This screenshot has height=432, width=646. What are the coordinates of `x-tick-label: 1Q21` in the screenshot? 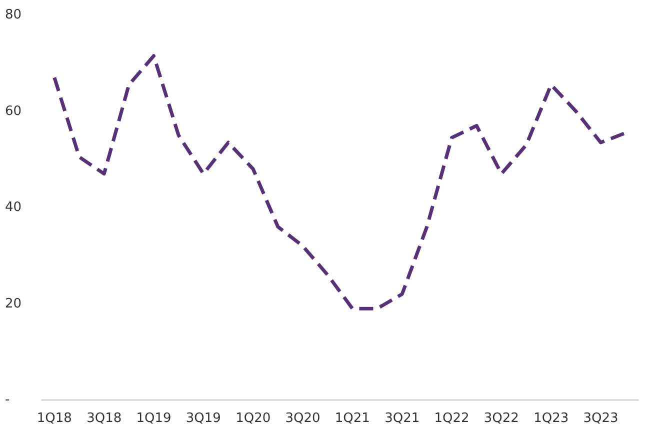 It's located at (352, 418).